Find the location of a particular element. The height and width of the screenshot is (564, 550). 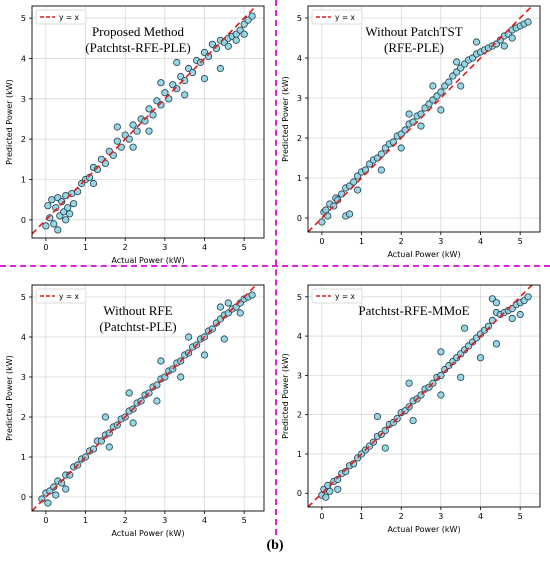

vertical-divider is located at coordinates (276, 267).